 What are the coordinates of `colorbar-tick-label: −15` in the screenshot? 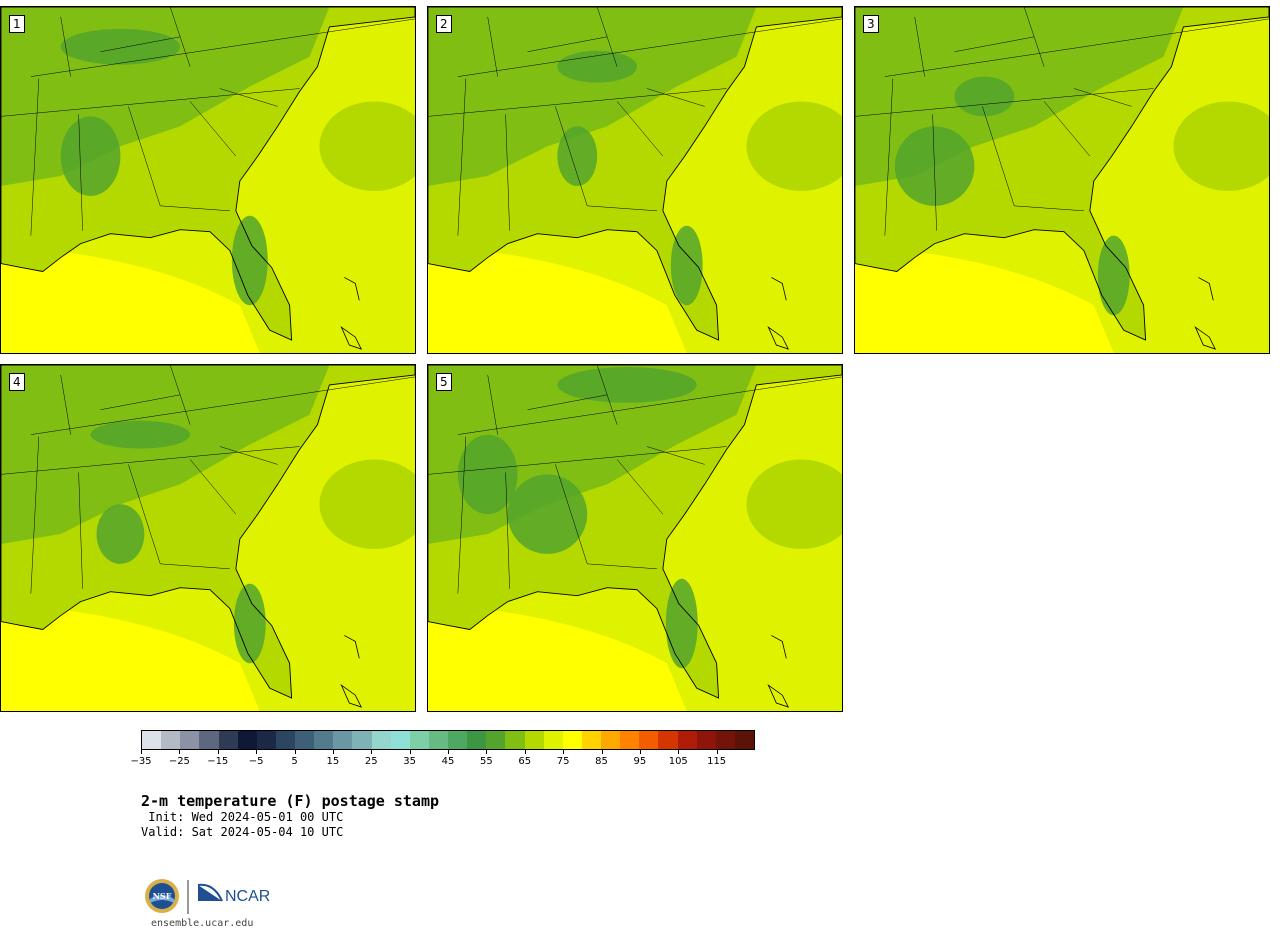 It's located at (218, 761).